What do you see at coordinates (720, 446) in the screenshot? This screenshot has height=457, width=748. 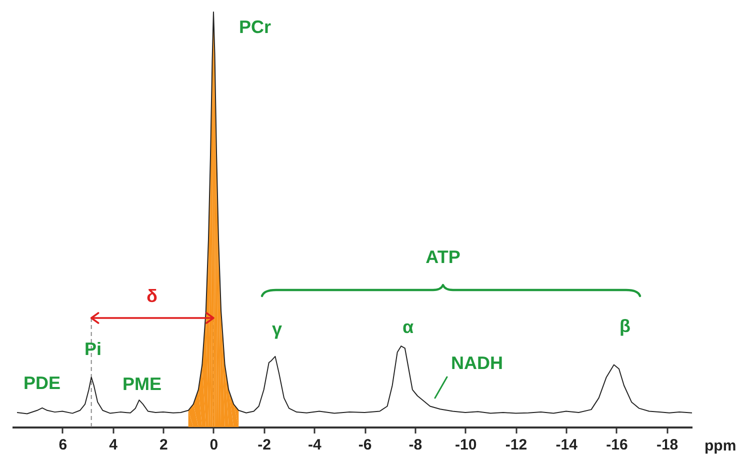 I see `x-axis-title: ppm` at bounding box center [720, 446].